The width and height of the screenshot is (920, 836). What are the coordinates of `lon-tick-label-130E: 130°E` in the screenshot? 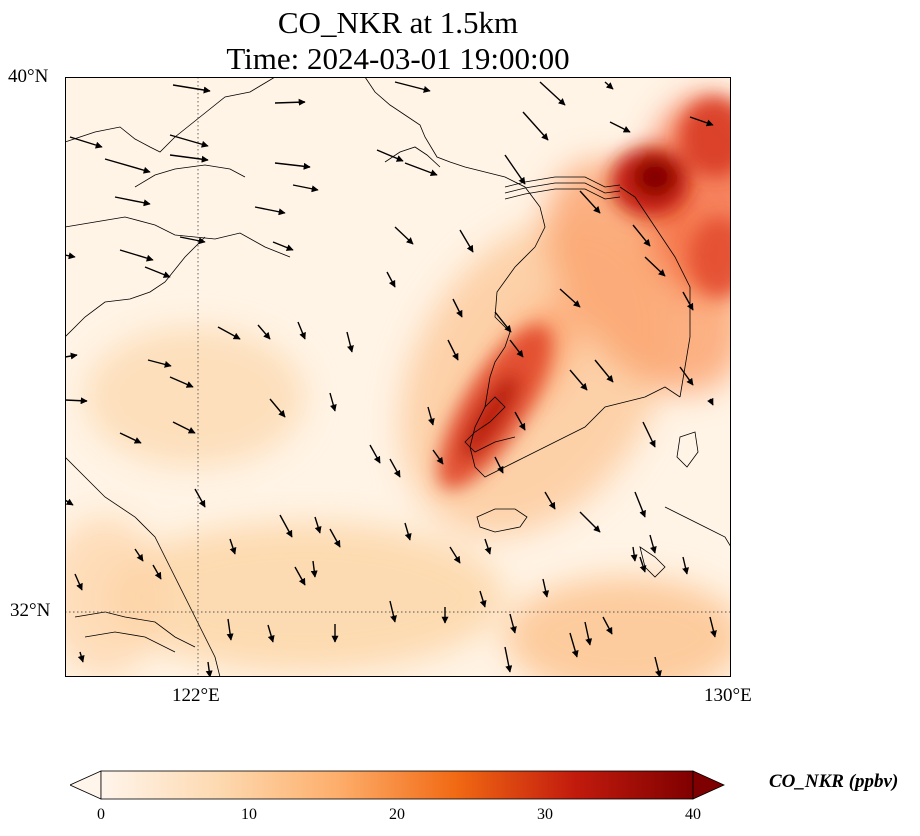 It's located at (728, 695).